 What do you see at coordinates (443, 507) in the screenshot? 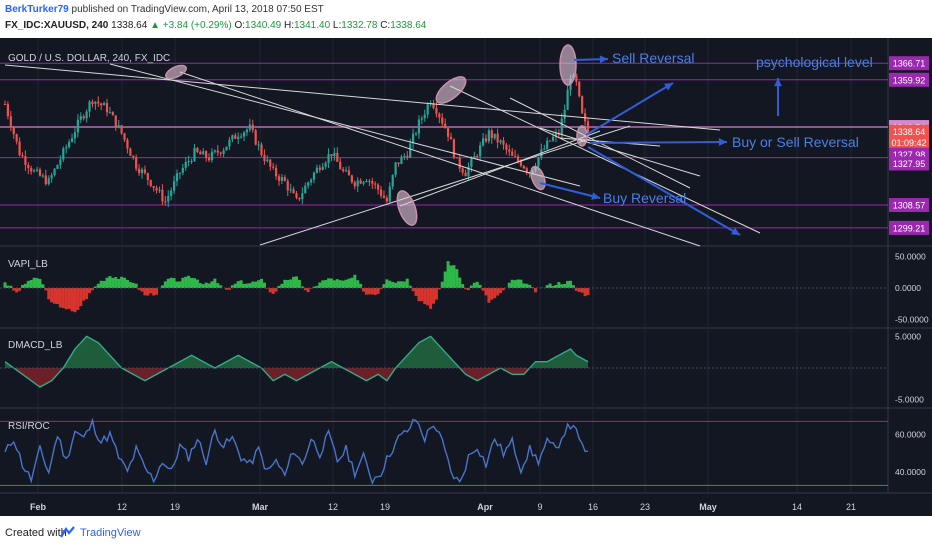
I see `time-axis: Feb 12 19 Mar 12 19 Apr 9 16 23 May 14 21` at bounding box center [443, 507].